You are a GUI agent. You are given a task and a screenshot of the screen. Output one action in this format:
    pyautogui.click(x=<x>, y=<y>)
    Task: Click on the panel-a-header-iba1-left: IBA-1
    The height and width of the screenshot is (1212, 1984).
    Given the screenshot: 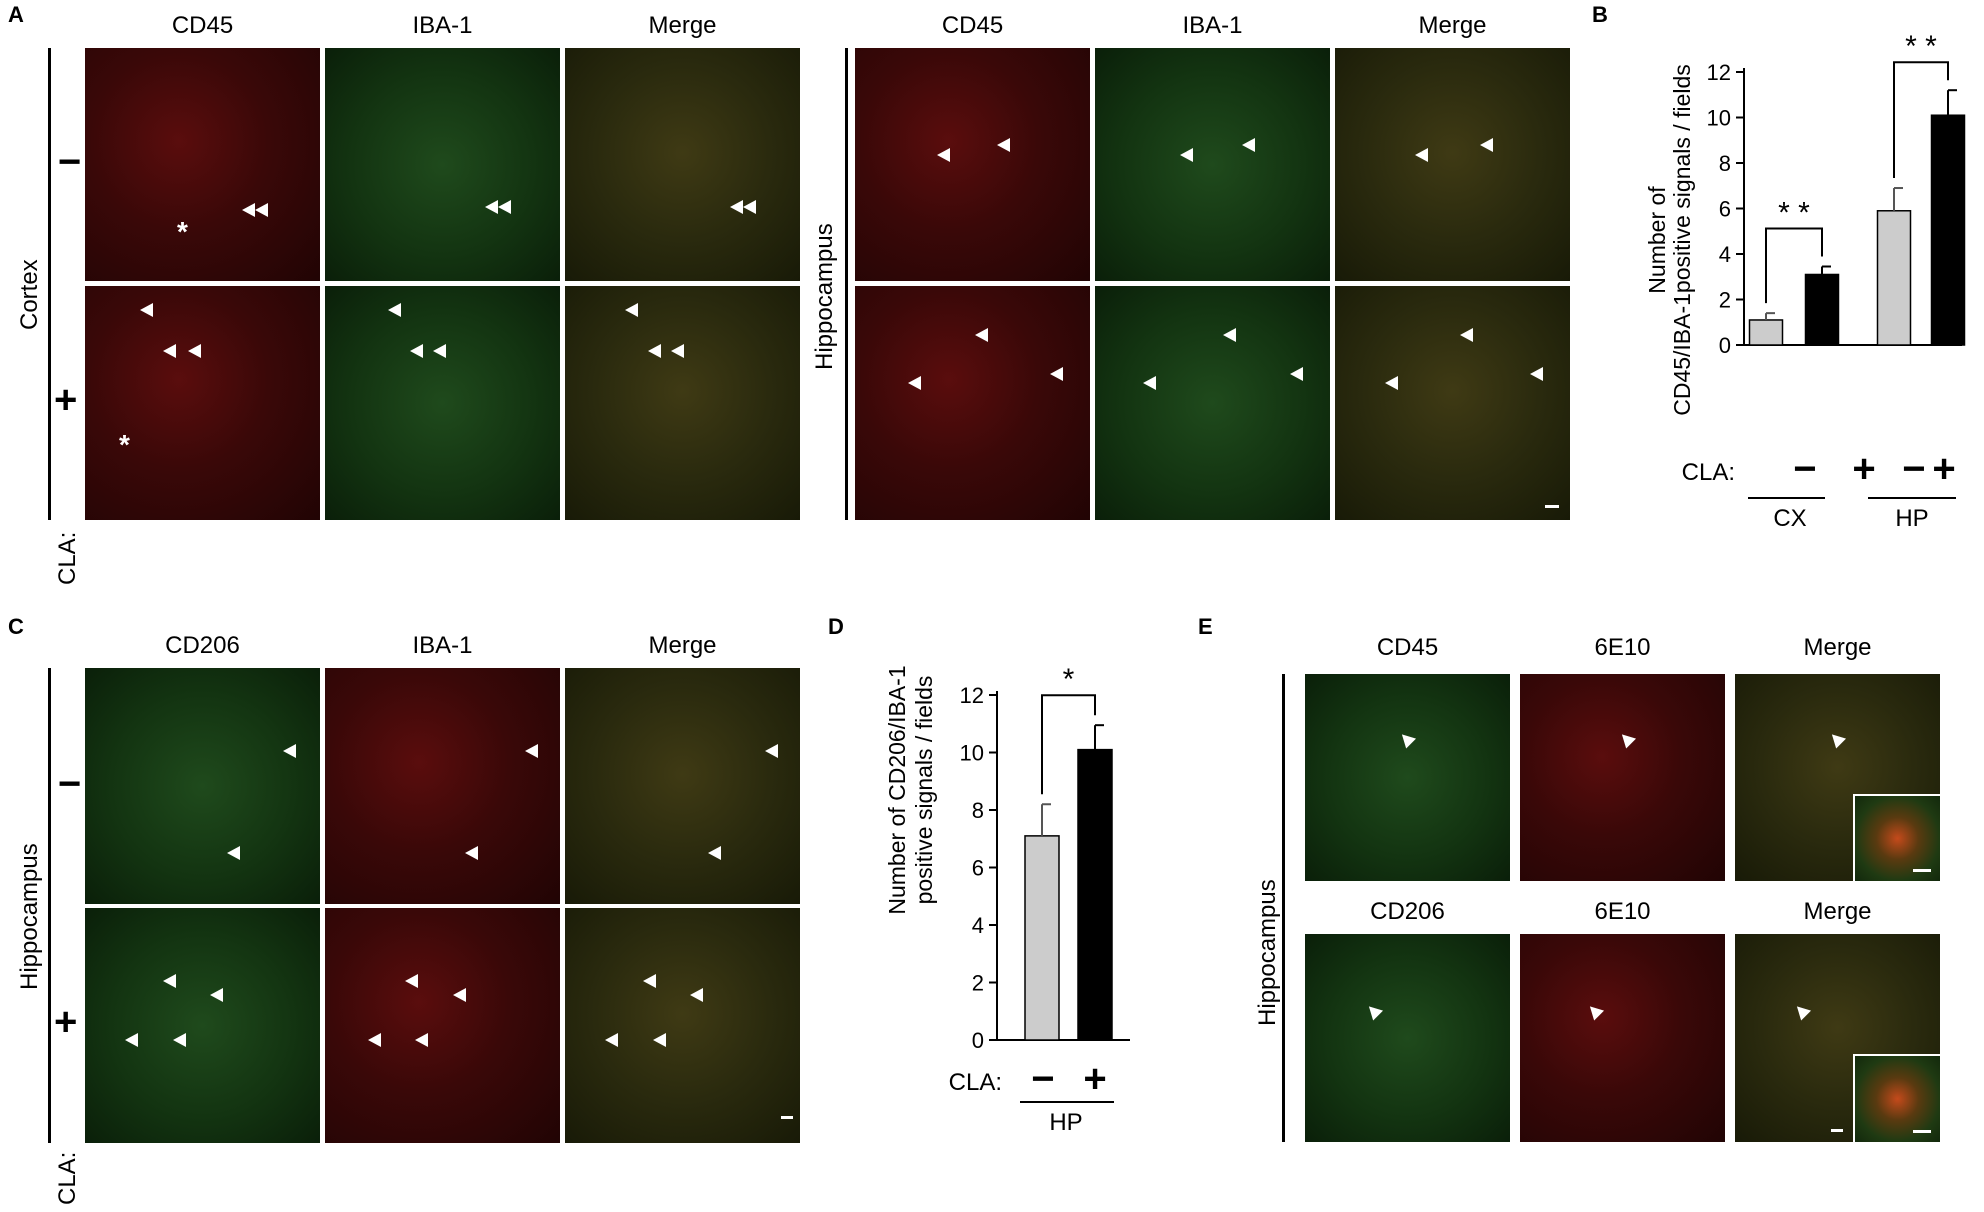 What is the action you would take?
    pyautogui.click(x=442, y=25)
    